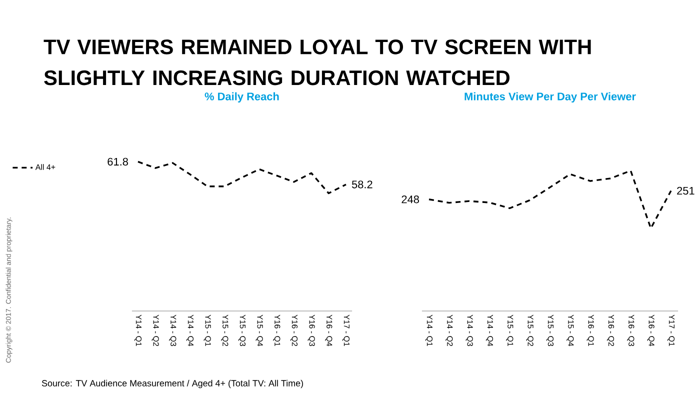  I want to click on data-label: 61.8, so click(118, 162).